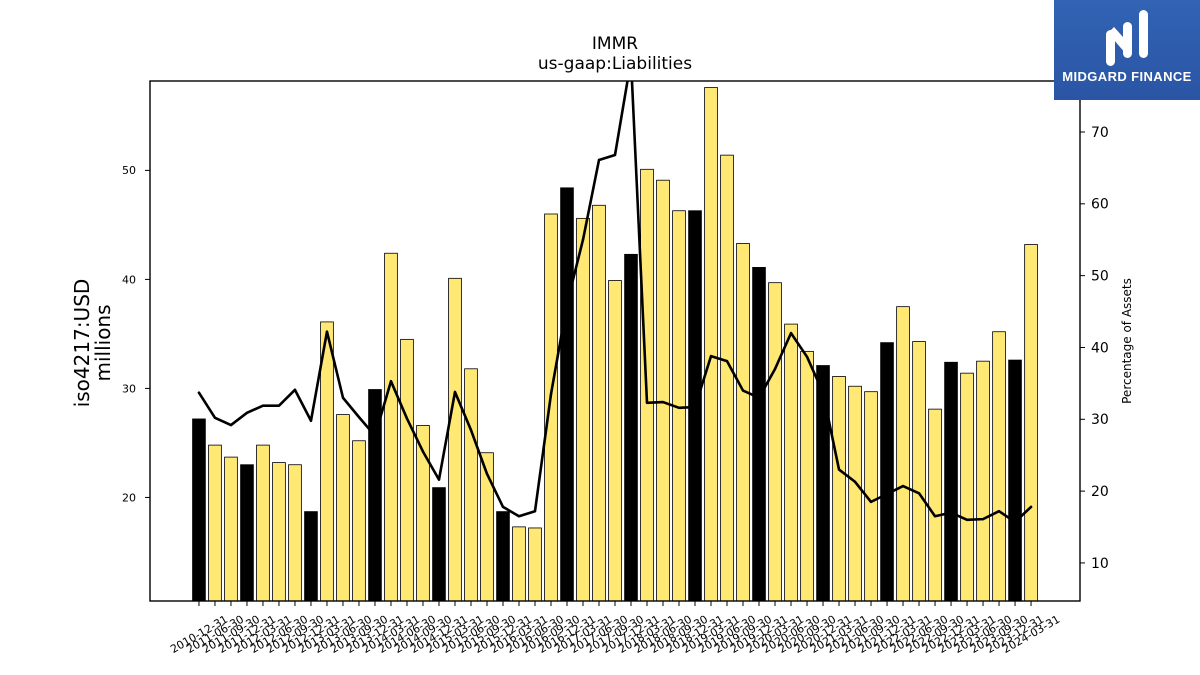  Describe the element at coordinates (615, 64) in the screenshot. I see `chart-subtitle: us-gaap:Liabilities` at that location.